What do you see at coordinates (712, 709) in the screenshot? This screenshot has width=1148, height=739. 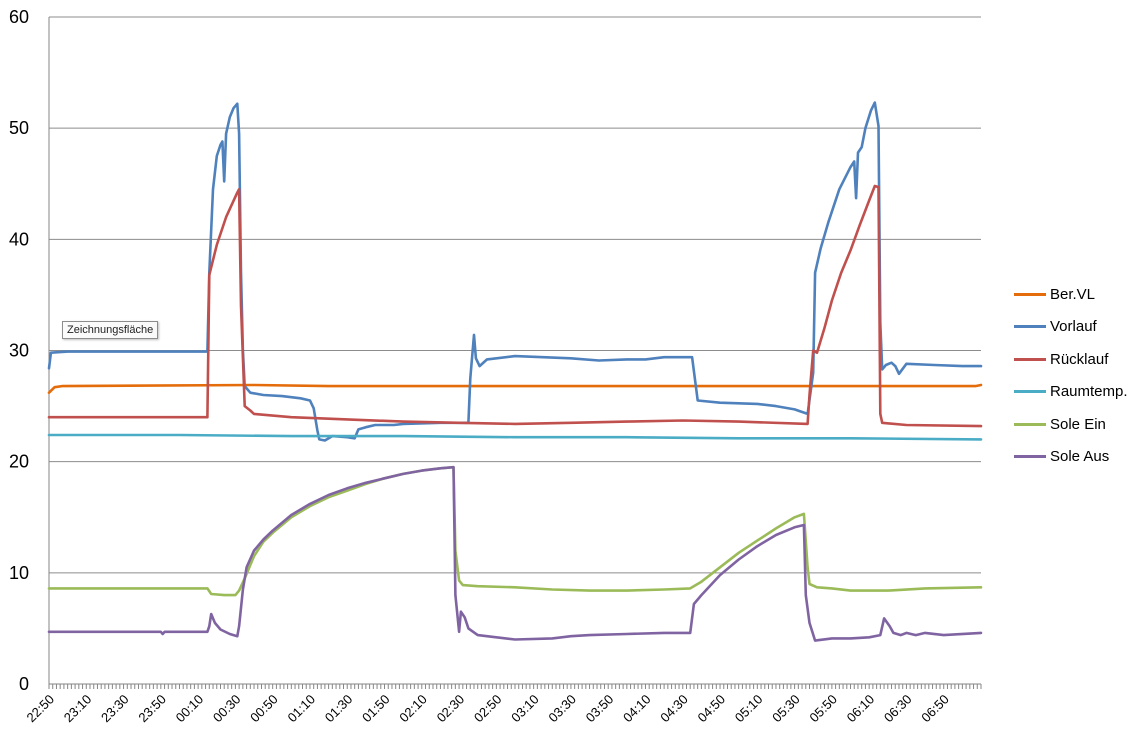 I see `x-tick-label: 04:50` at bounding box center [712, 709].